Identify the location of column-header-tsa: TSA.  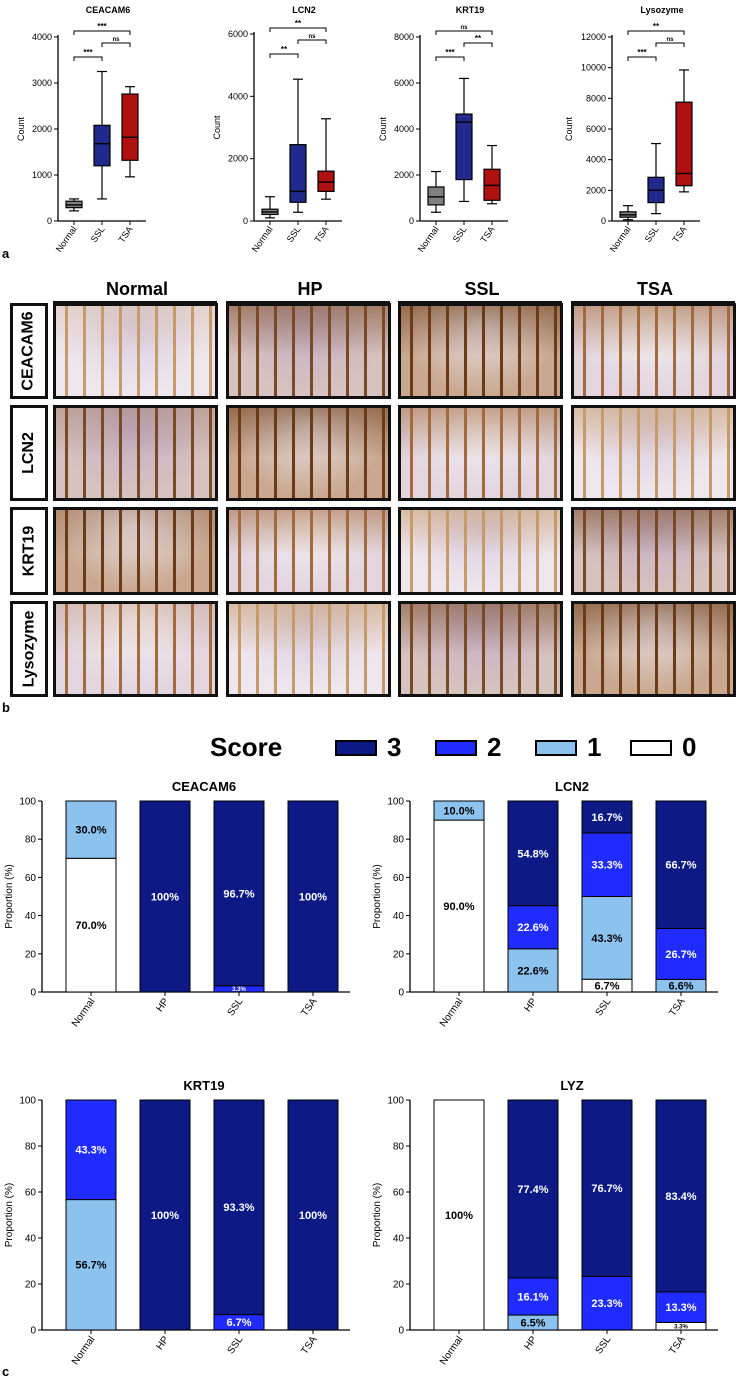
(655, 289).